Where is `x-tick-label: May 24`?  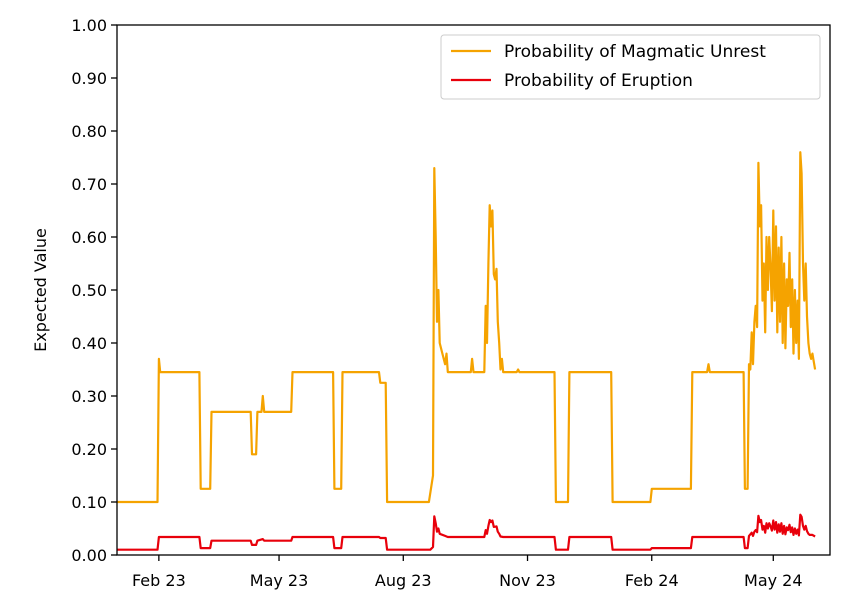 x-tick-label: May 24 is located at coordinates (773, 580).